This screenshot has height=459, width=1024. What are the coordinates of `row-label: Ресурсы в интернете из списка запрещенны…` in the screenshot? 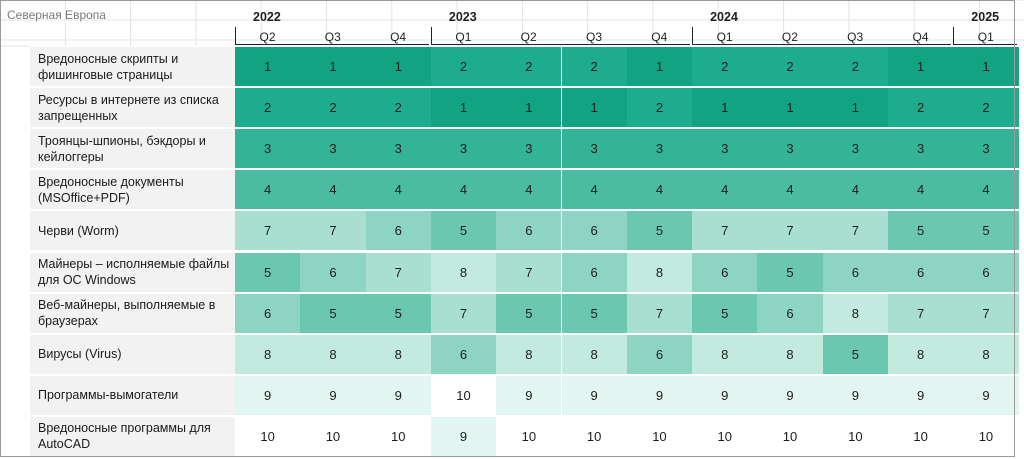 It's located at (132, 108).